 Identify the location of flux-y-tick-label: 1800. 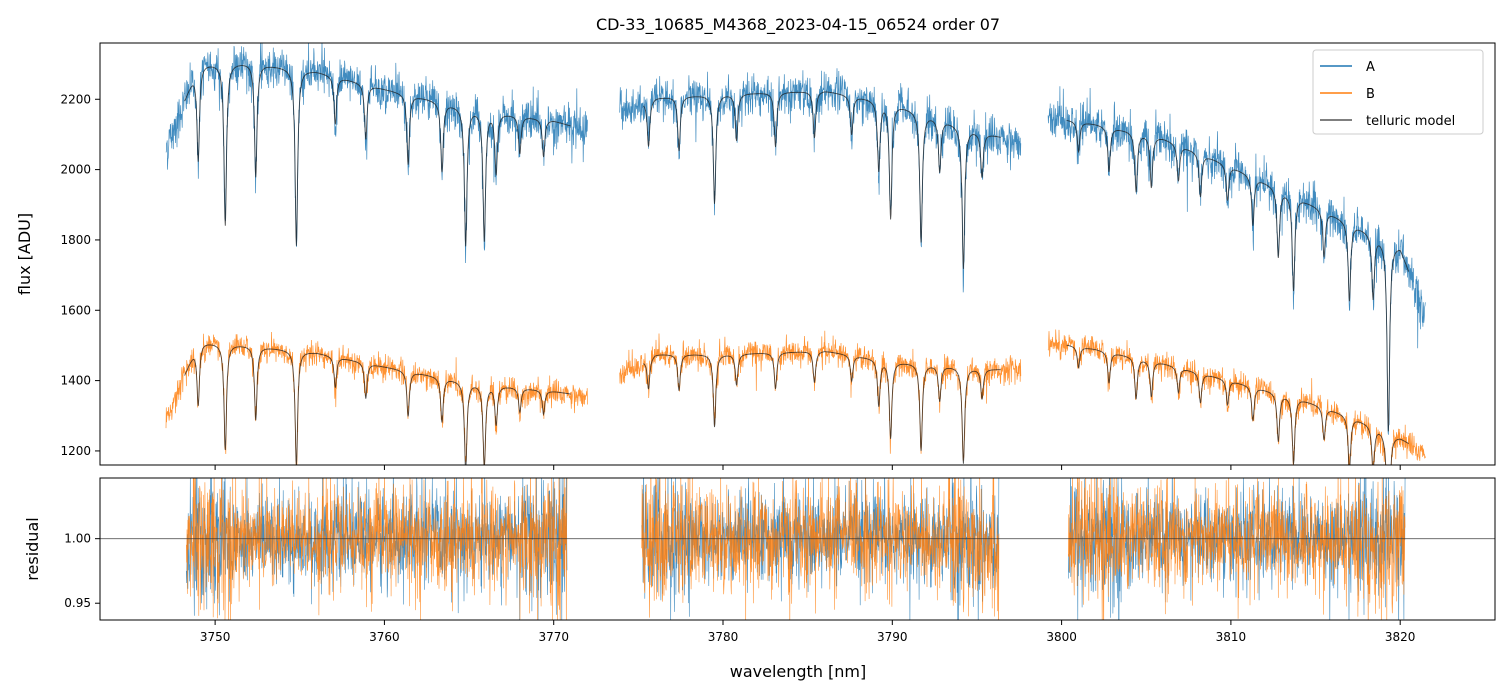
(75, 240).